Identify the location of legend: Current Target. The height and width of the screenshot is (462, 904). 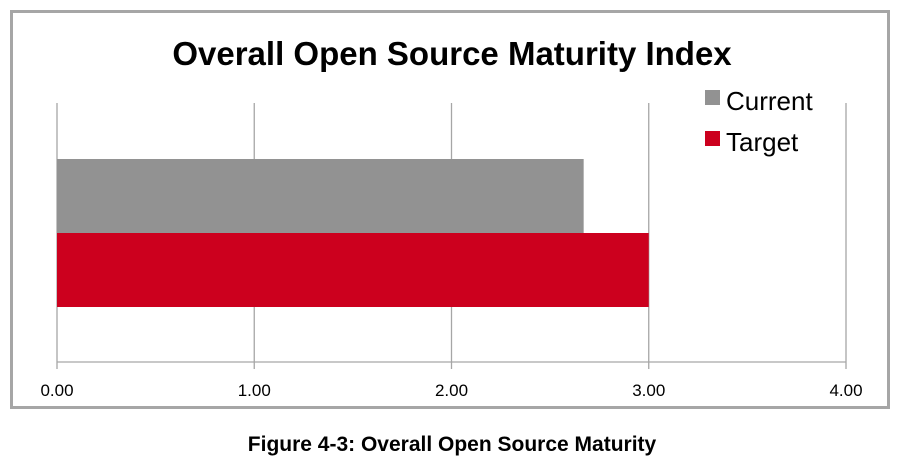
(759, 121).